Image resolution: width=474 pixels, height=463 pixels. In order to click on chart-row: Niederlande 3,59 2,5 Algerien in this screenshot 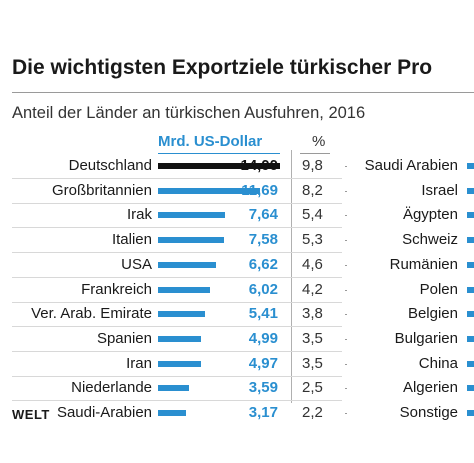, I will do `click(237, 388)`.